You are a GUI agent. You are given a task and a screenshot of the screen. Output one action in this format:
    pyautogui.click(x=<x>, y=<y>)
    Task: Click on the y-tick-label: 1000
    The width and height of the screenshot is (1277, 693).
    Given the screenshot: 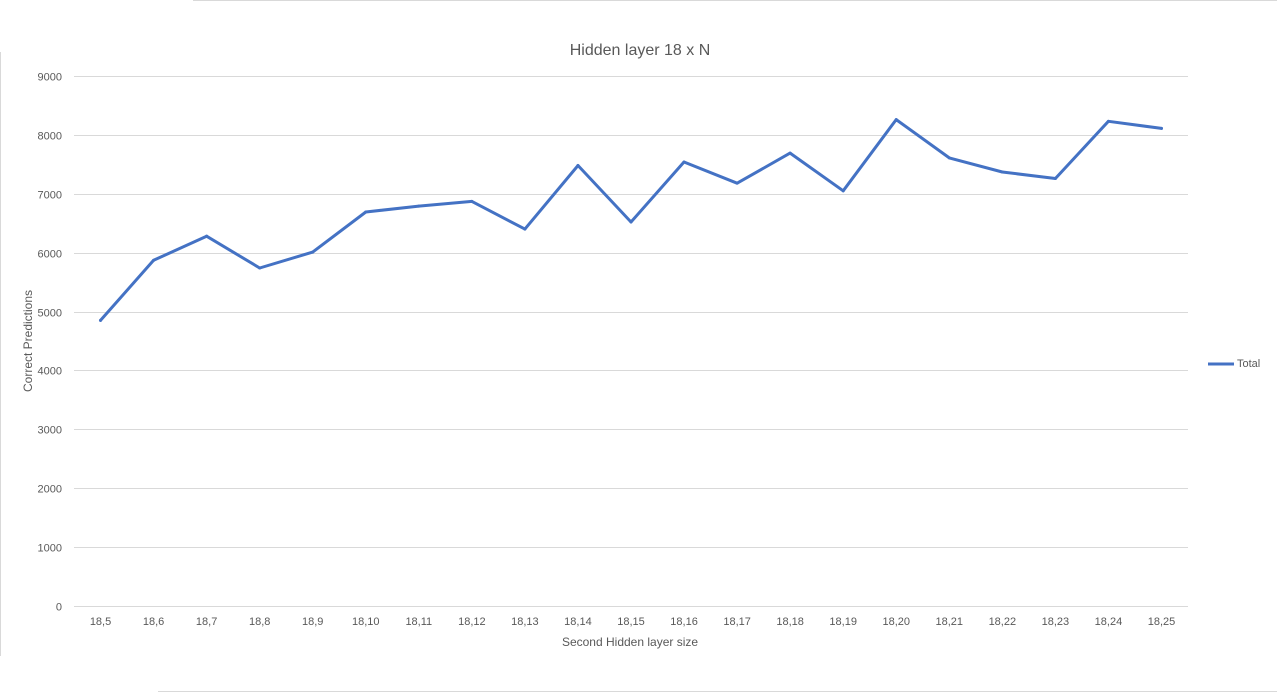 What is the action you would take?
    pyautogui.click(x=50, y=549)
    